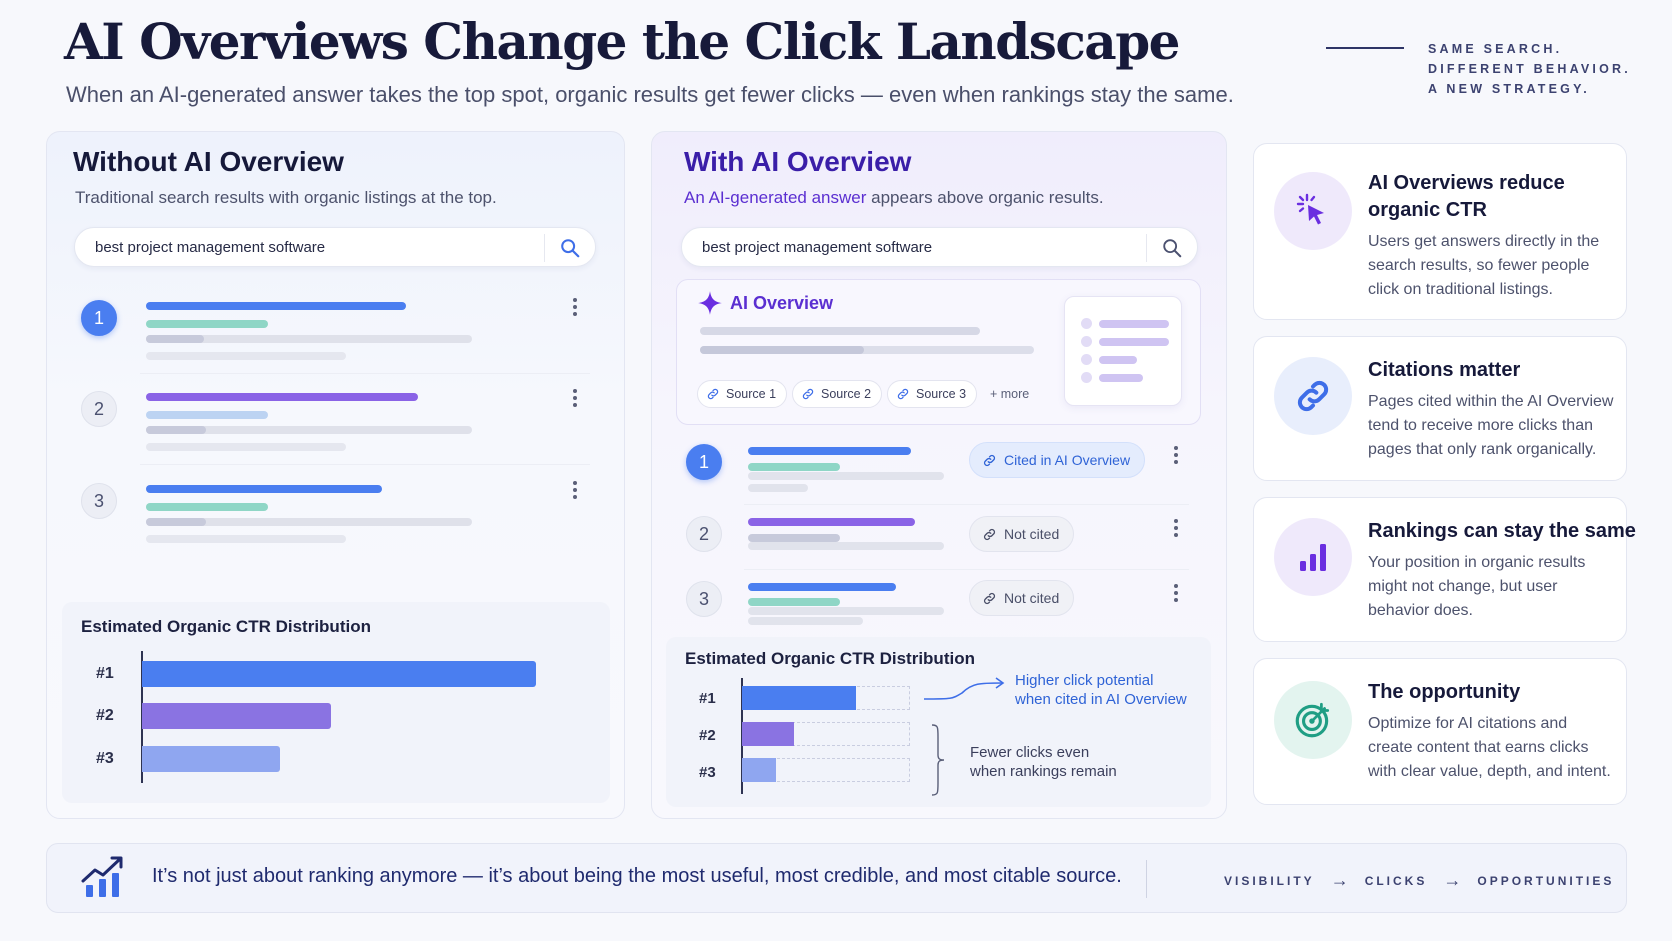 The width and height of the screenshot is (1672, 941). What do you see at coordinates (1460, 289) in the screenshot?
I see `card-body-line: click on traditional listings.` at bounding box center [1460, 289].